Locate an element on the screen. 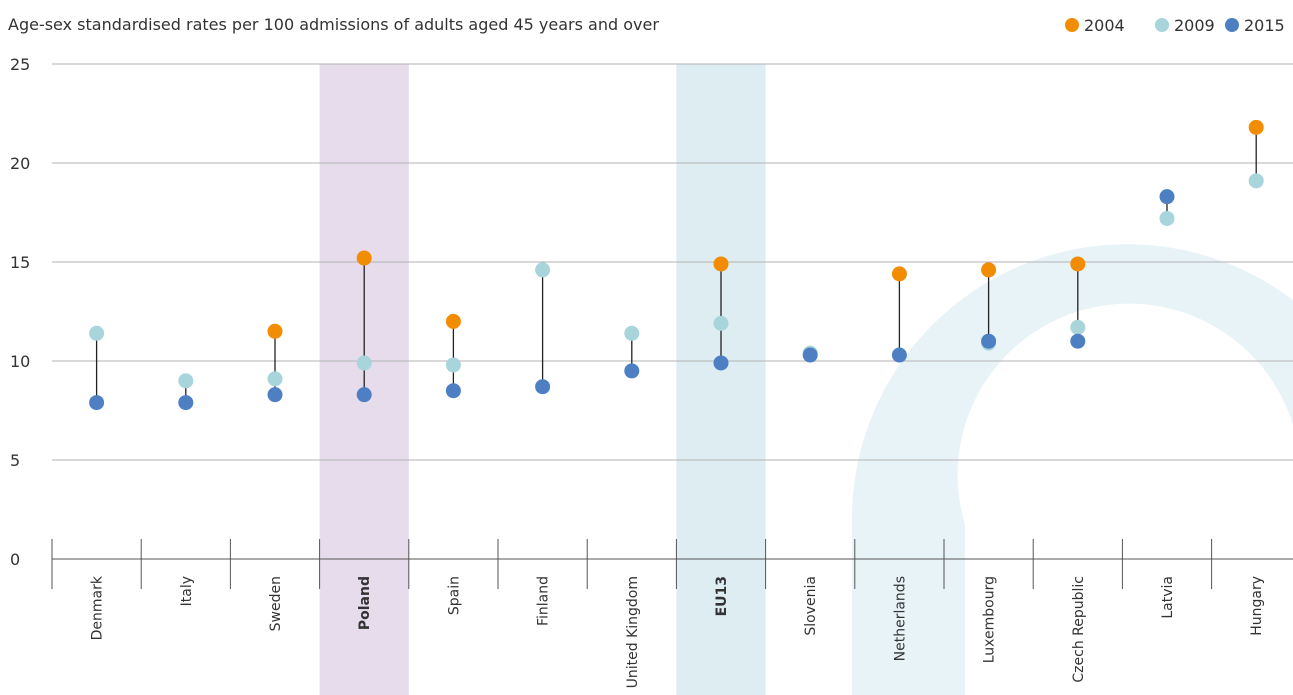 This screenshot has width=1293, height=695. x-axis is located at coordinates (672, 564).